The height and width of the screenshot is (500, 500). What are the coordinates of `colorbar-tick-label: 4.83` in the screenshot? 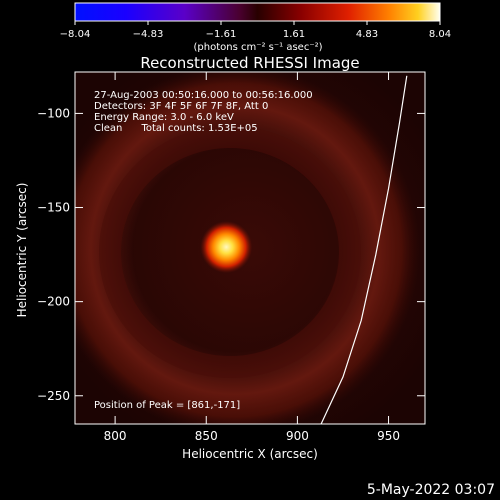 It's located at (367, 34).